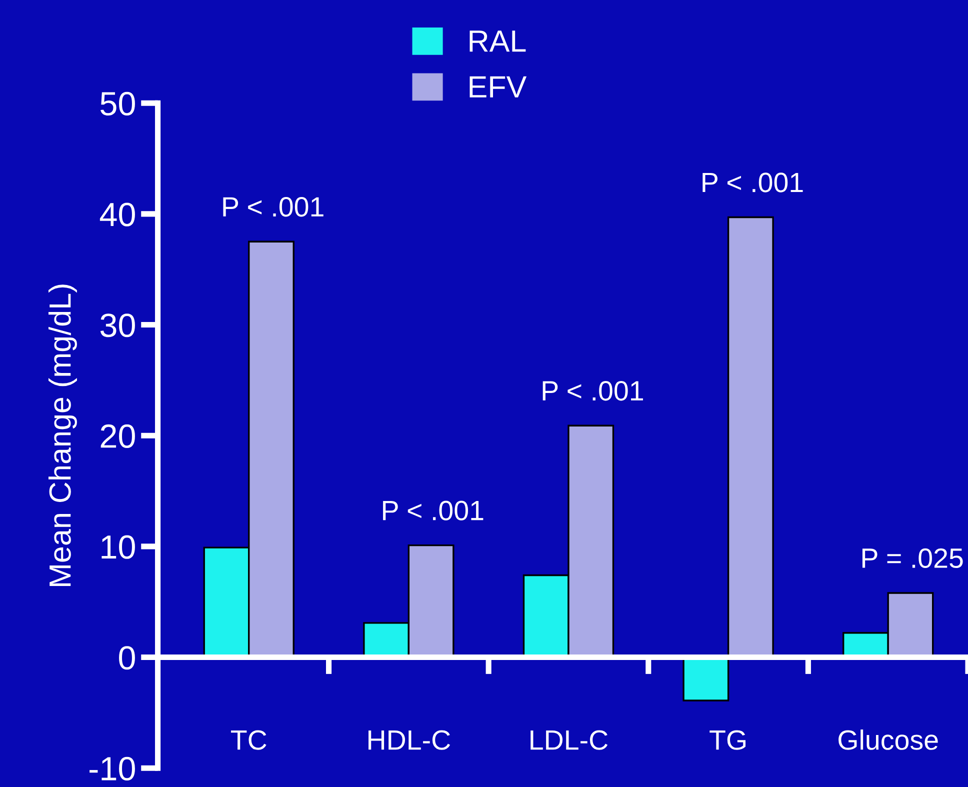 The height and width of the screenshot is (787, 968). I want to click on annotation: P = .025, so click(912, 558).